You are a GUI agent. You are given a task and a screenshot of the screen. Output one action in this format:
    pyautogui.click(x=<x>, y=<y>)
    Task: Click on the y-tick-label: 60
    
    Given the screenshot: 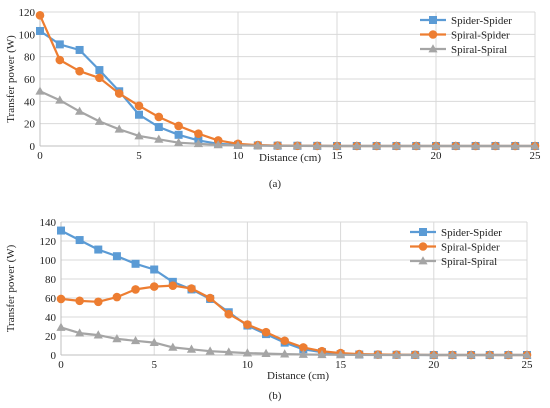 What is the action you would take?
    pyautogui.click(x=51, y=299)
    